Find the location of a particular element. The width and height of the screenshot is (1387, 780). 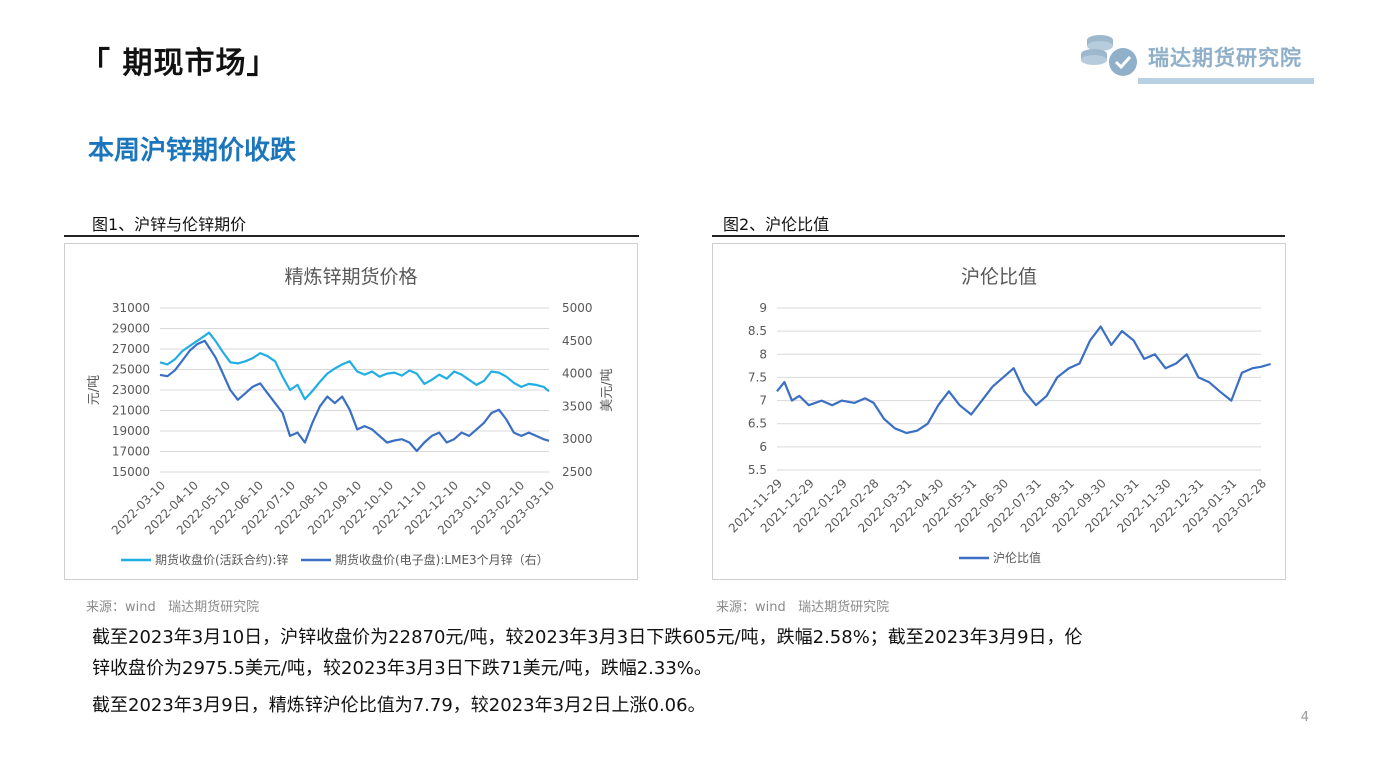

page-subheading: 本周沪锌期价收跌 is located at coordinates (192, 151).